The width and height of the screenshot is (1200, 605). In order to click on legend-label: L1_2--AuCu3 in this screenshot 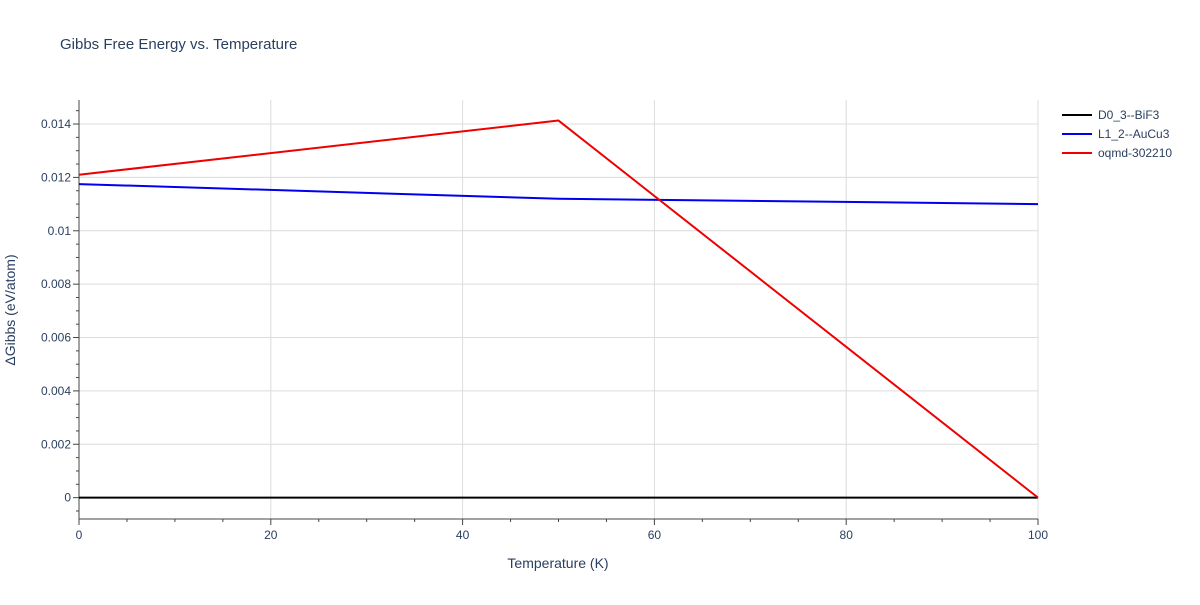, I will do `click(1134, 134)`.